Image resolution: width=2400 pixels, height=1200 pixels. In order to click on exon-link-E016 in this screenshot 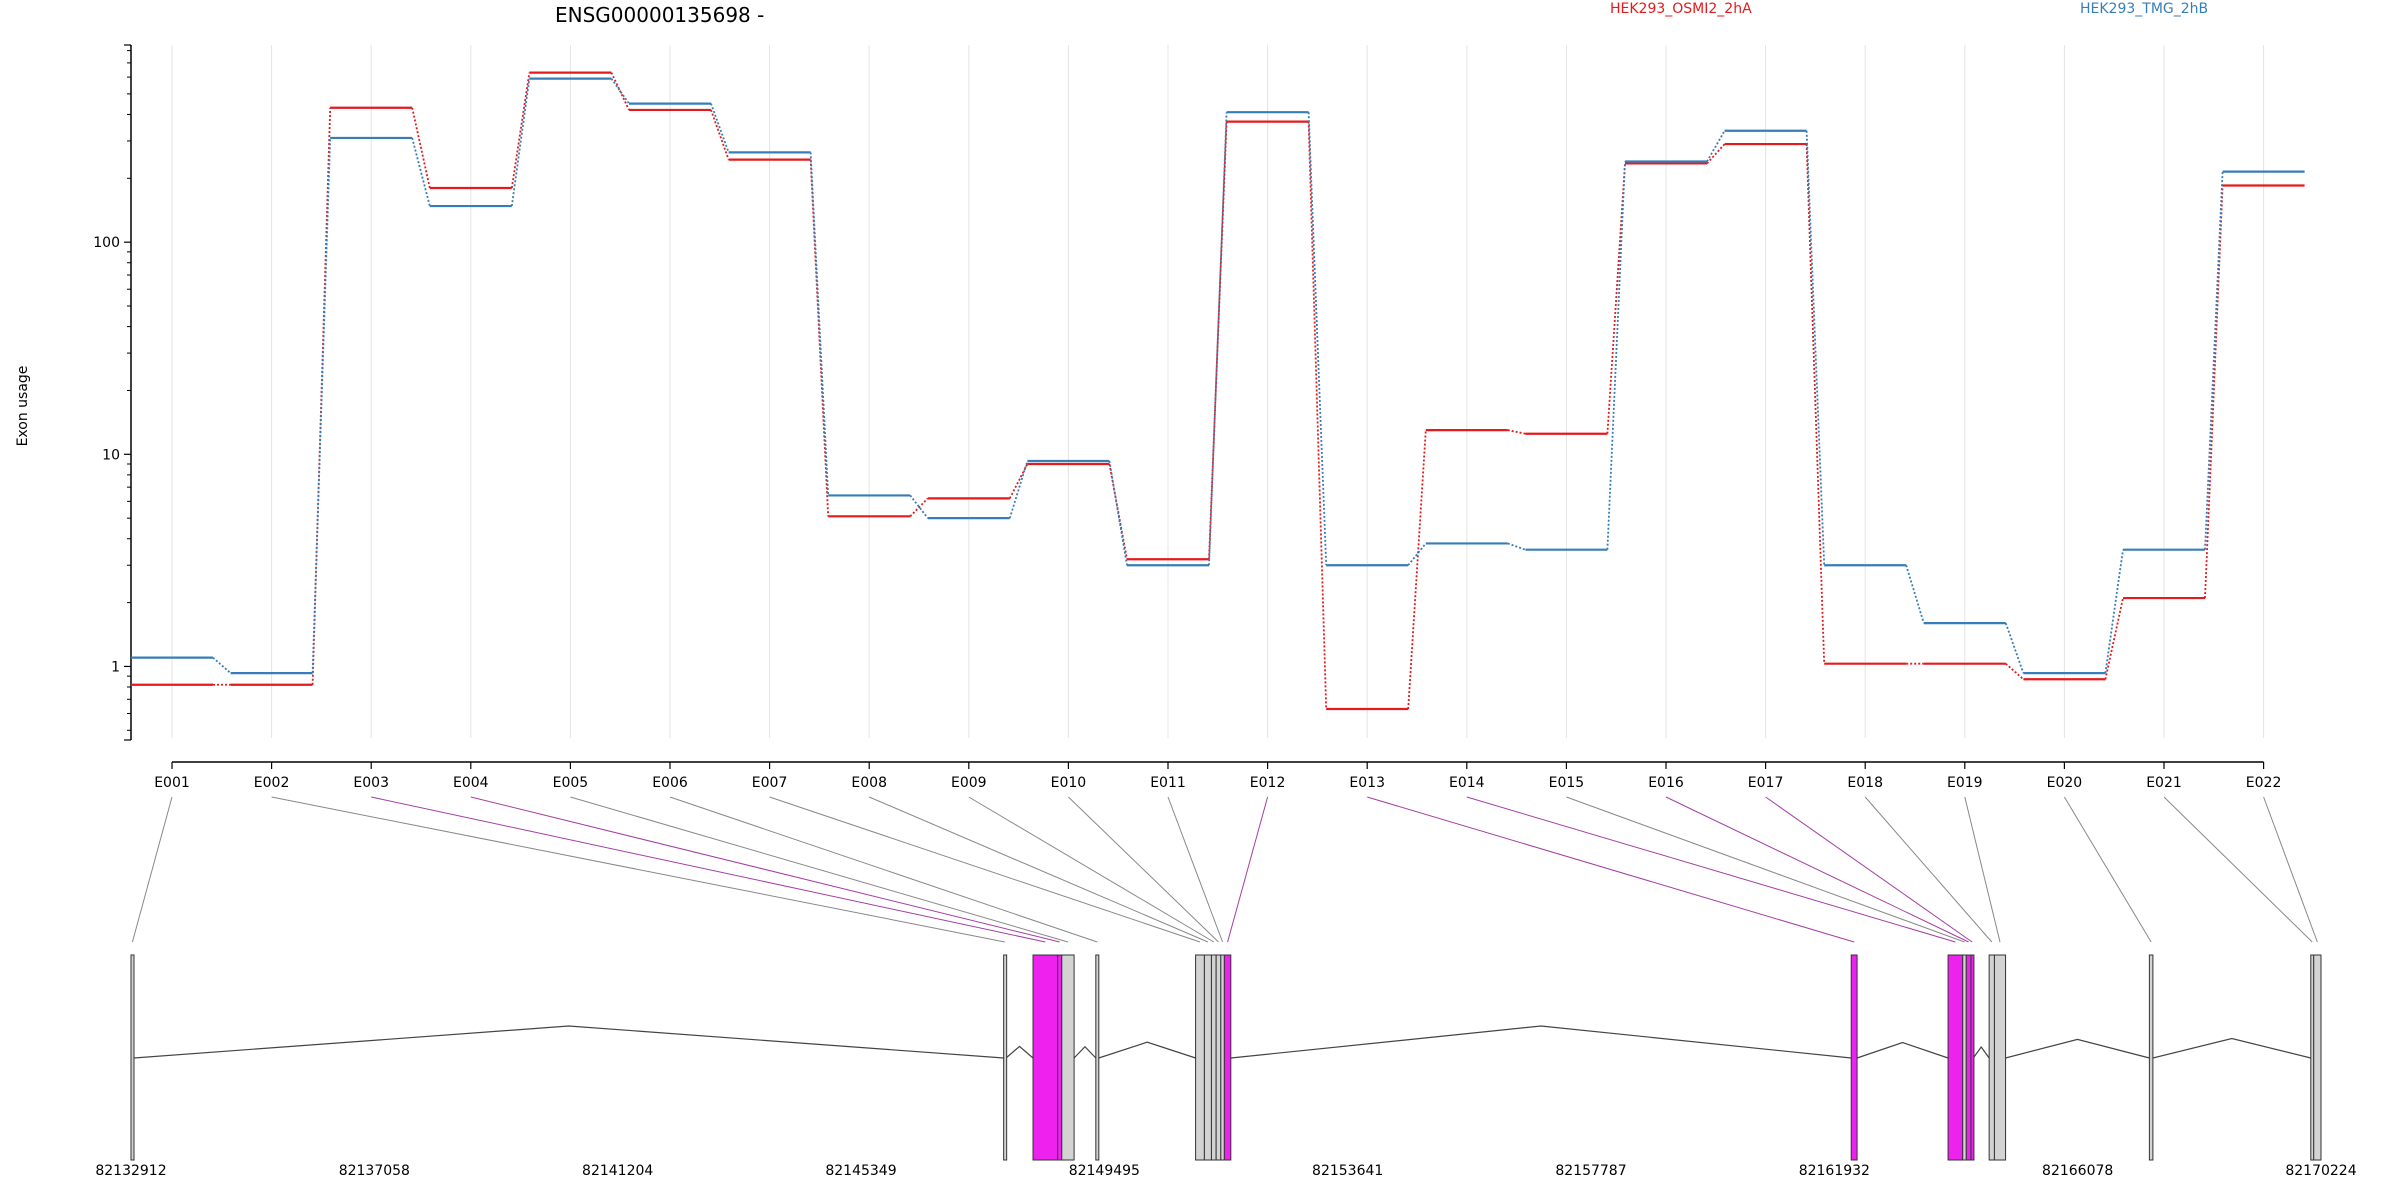, I will do `click(1817, 869)`.